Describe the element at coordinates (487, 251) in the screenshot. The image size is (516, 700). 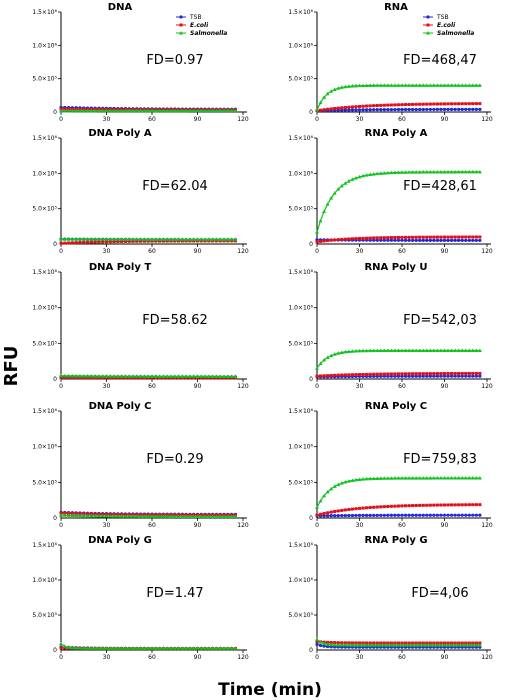
I see `x-tick-label: 120` at that location.